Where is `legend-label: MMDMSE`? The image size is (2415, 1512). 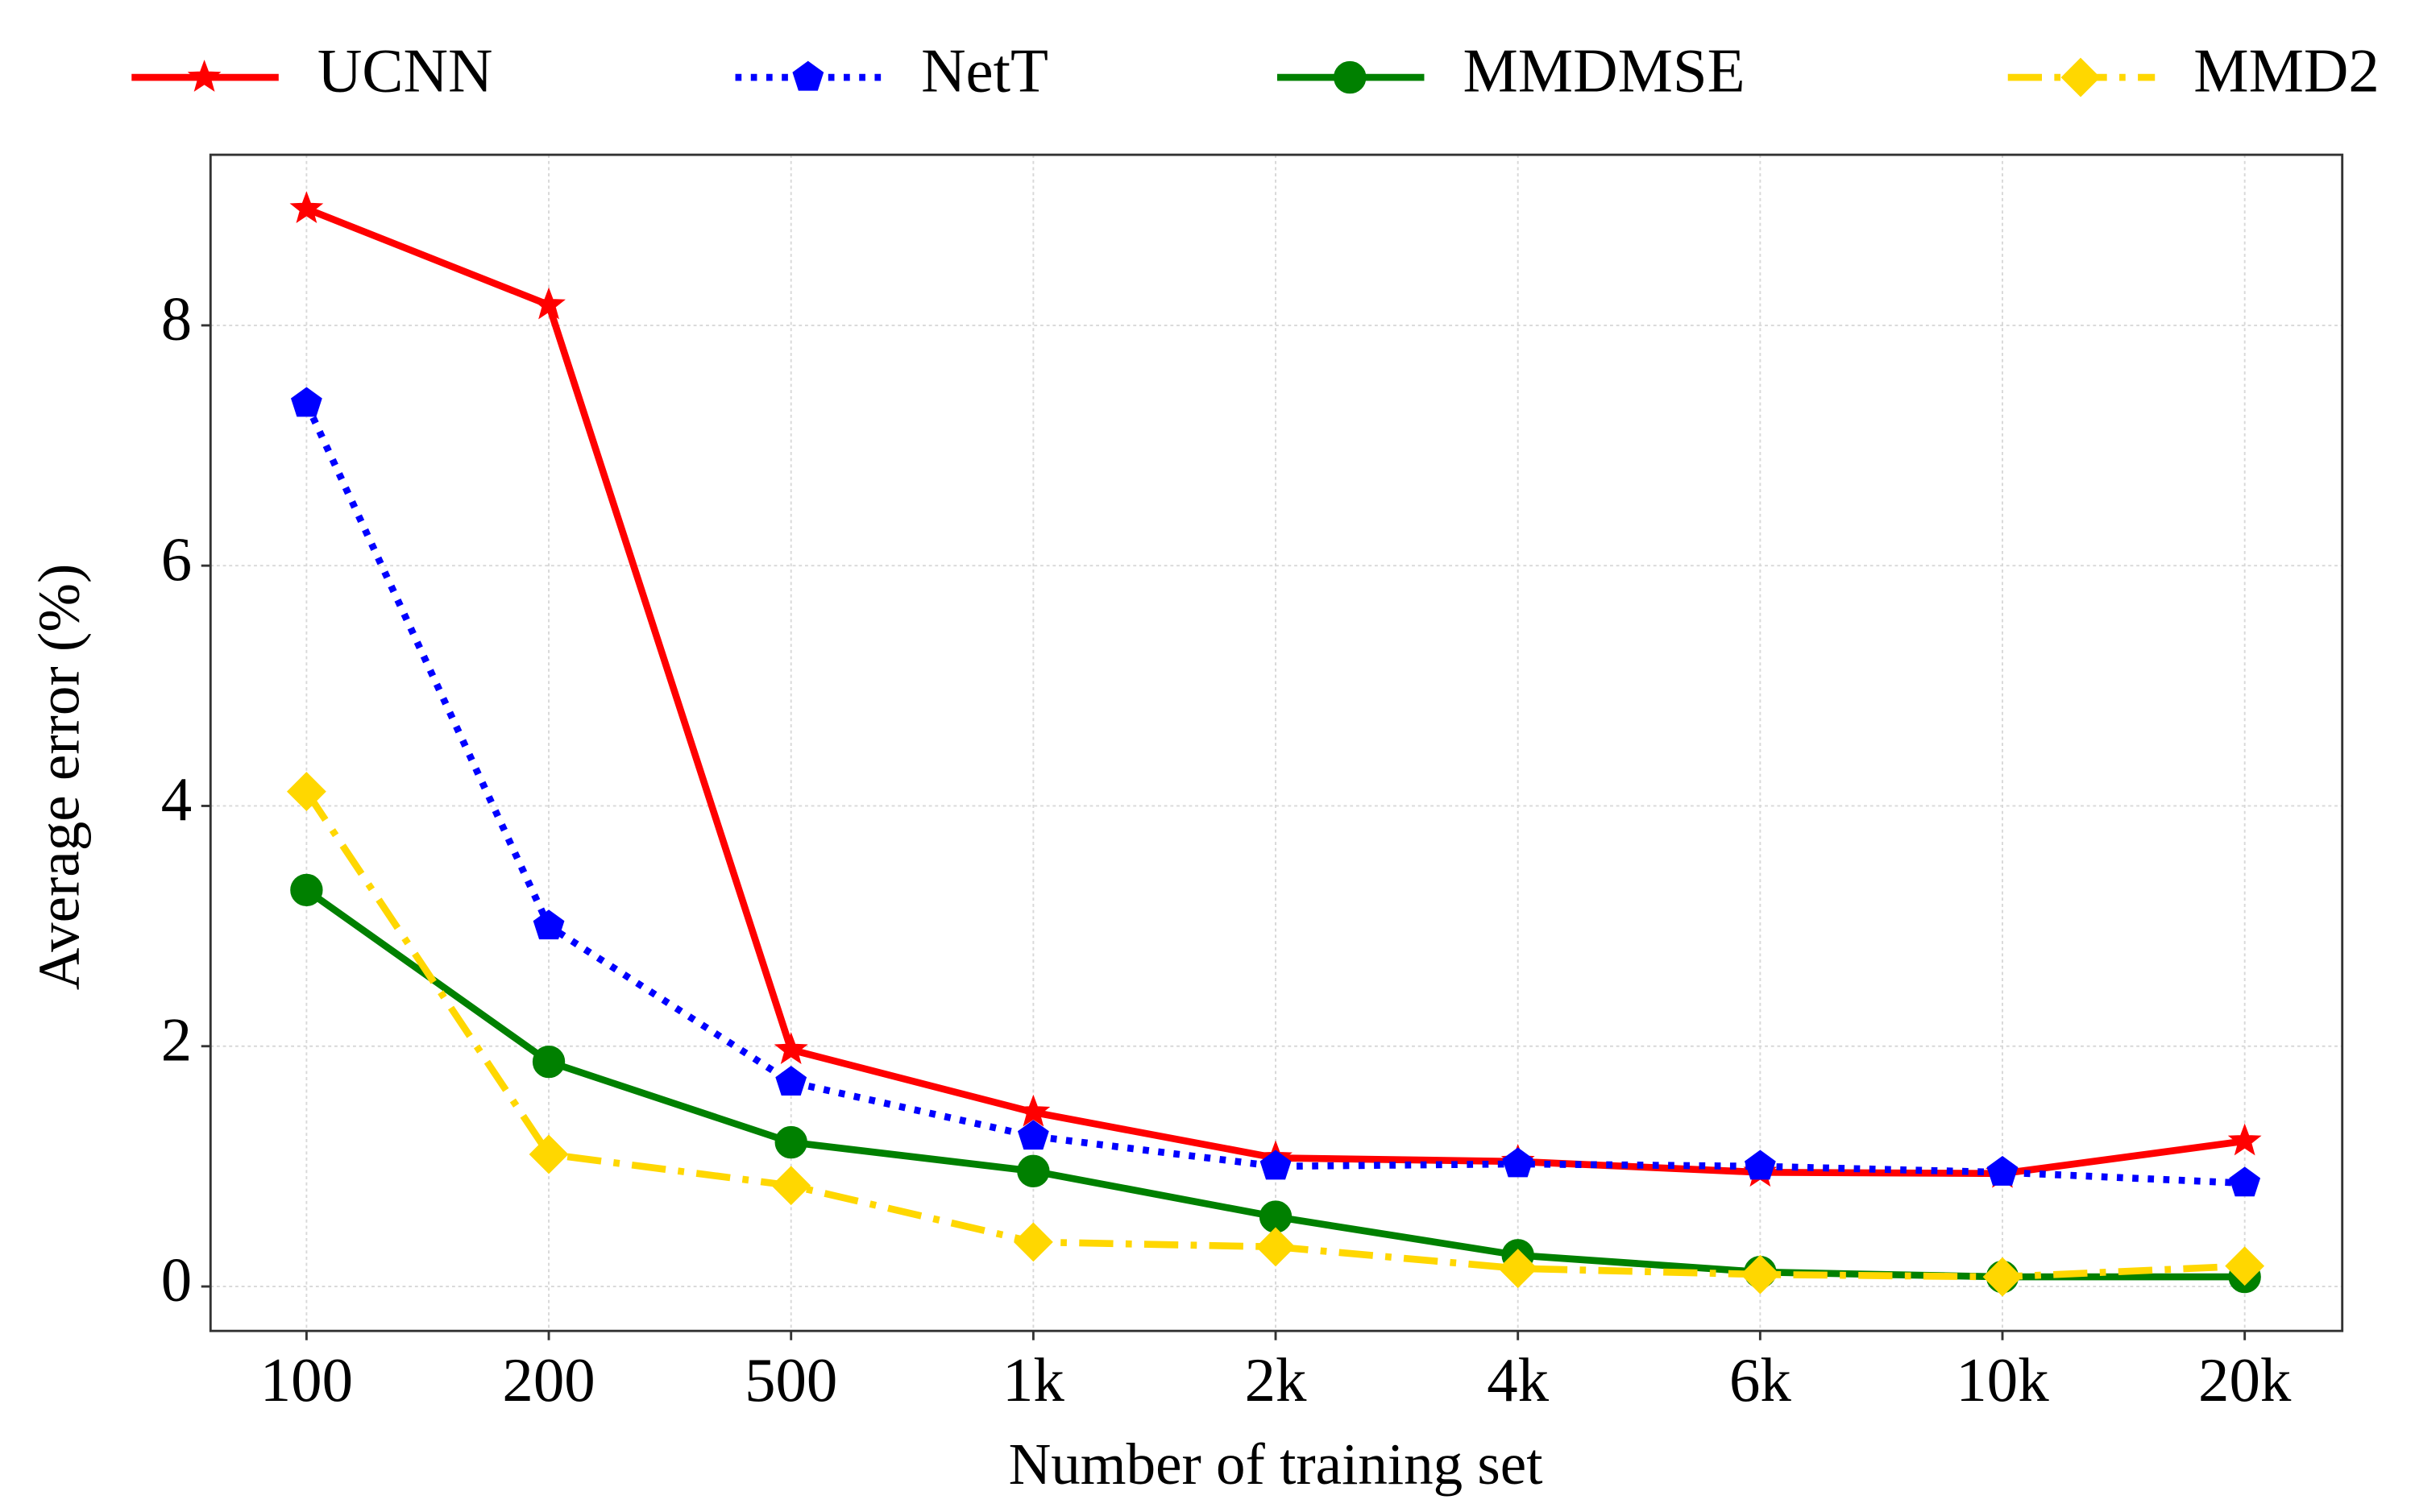 legend-label: MMDMSE is located at coordinates (1604, 72).